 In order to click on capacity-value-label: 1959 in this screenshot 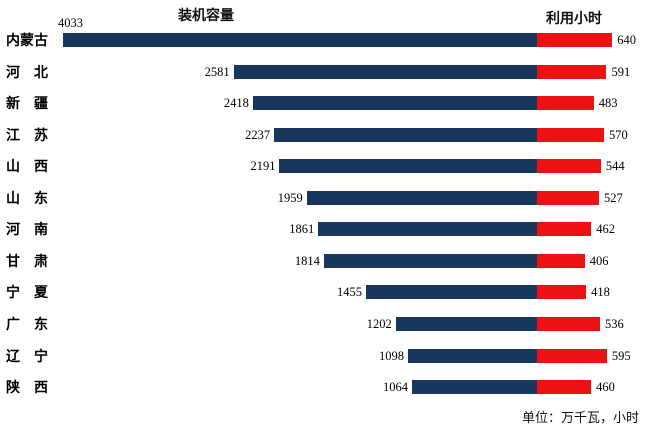, I will do `click(290, 197)`.